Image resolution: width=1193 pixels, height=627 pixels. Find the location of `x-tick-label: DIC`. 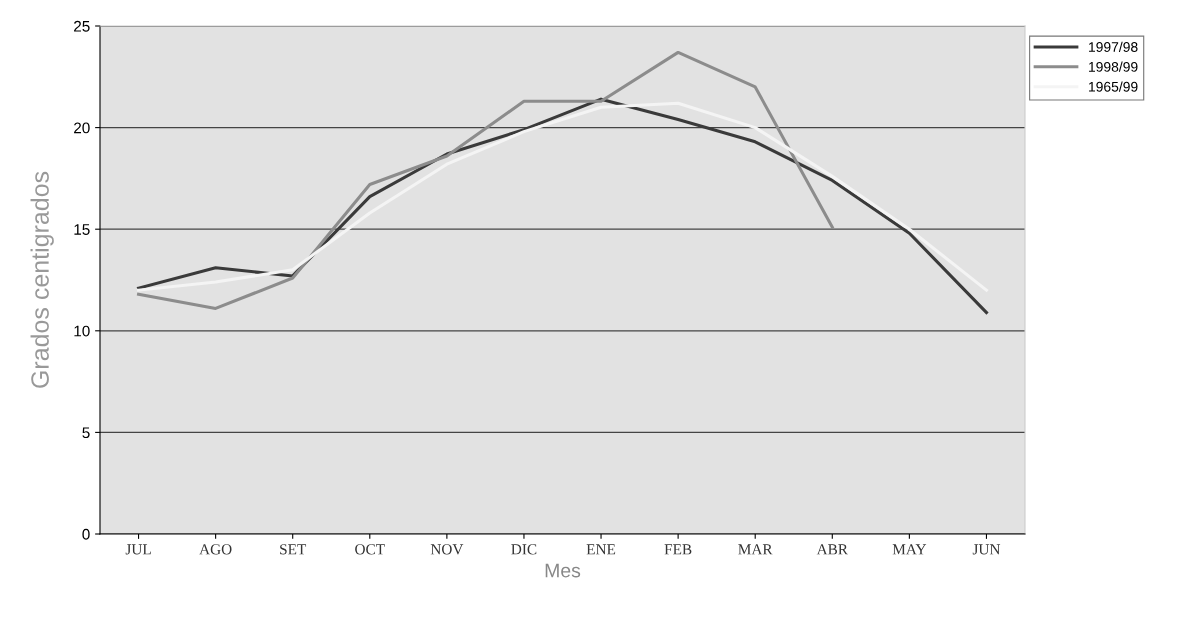

x-tick-label: DIC is located at coordinates (524, 549).